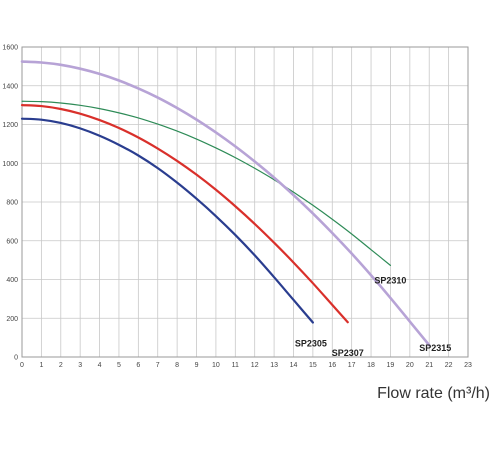 This screenshot has width=500, height=450. I want to click on x-tick-label: 11, so click(235, 365).